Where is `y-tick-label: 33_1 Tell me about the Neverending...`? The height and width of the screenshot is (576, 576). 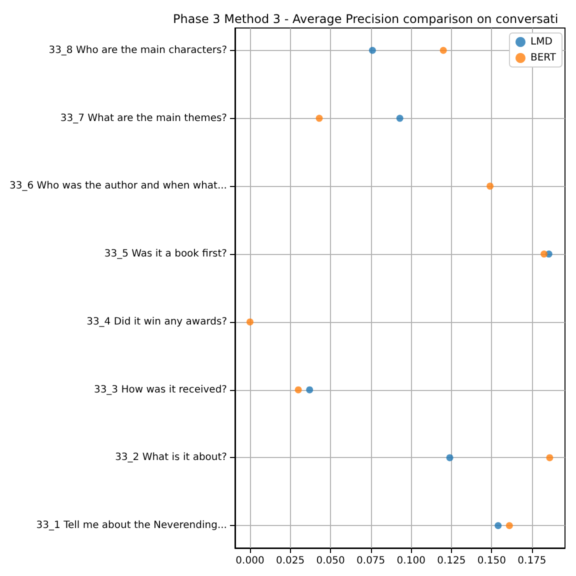
y-tick-label: 33_1 Tell me about the Neverending... is located at coordinates (131, 526).